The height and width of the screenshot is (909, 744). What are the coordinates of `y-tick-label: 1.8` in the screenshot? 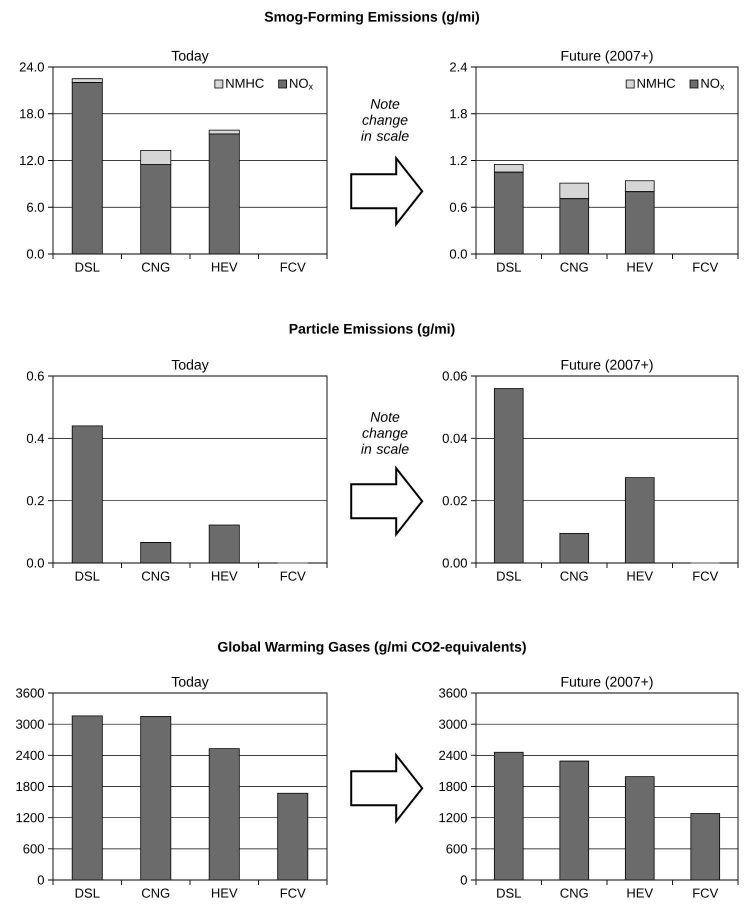 It's located at (458, 113).